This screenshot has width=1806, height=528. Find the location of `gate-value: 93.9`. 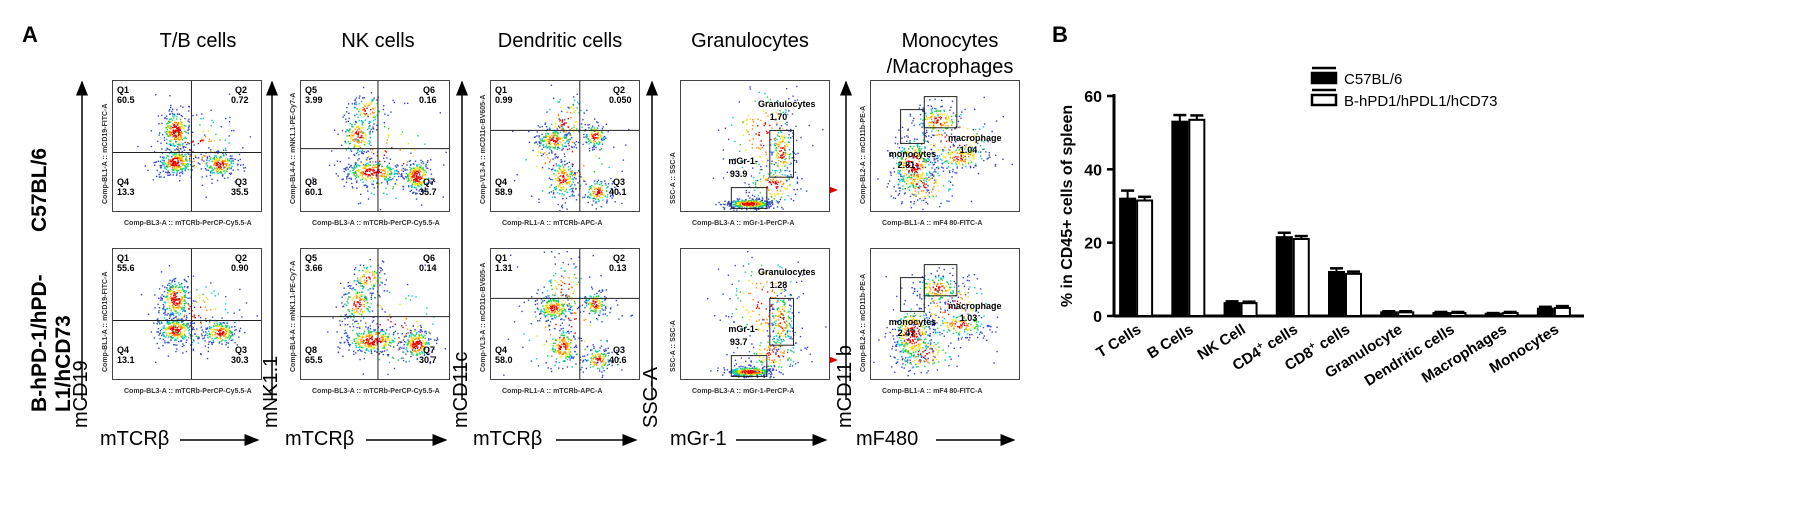

gate-value: 93.9 is located at coordinates (738, 174).